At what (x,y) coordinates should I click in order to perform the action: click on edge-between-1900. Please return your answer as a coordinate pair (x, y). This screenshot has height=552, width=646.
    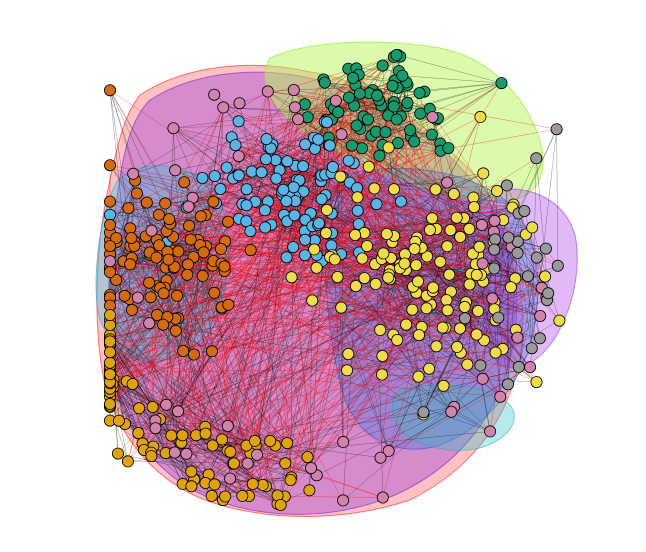
    Looking at the image, I should click on (261, 288).